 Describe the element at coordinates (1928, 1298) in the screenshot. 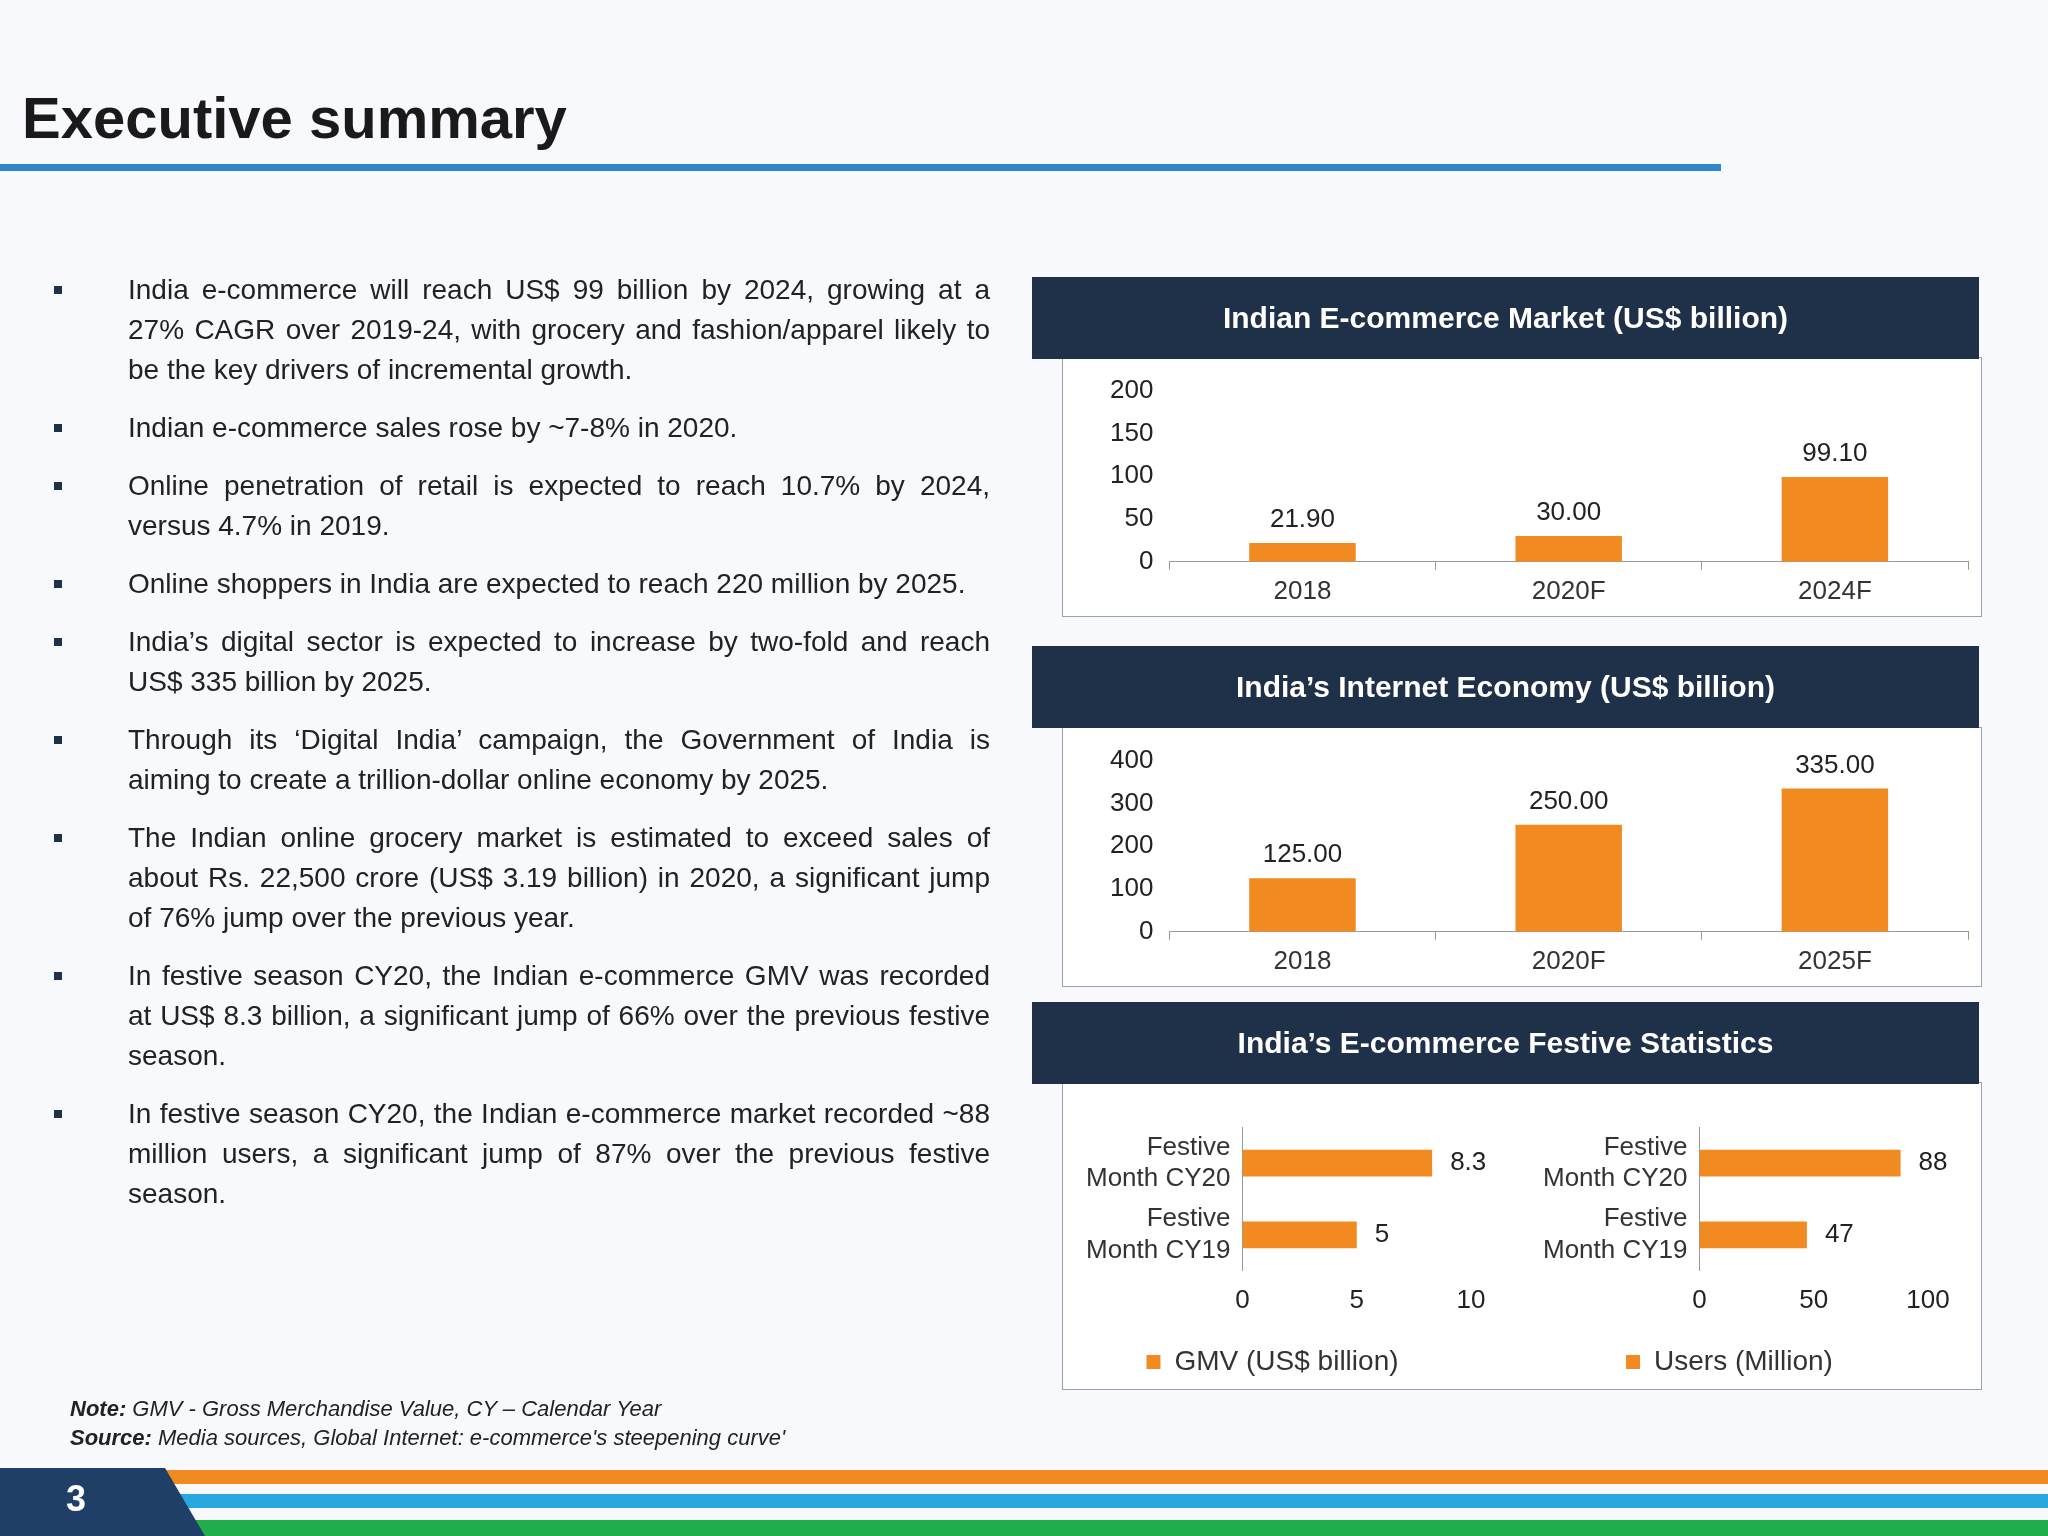

I see `x-tick-label: 100` at that location.